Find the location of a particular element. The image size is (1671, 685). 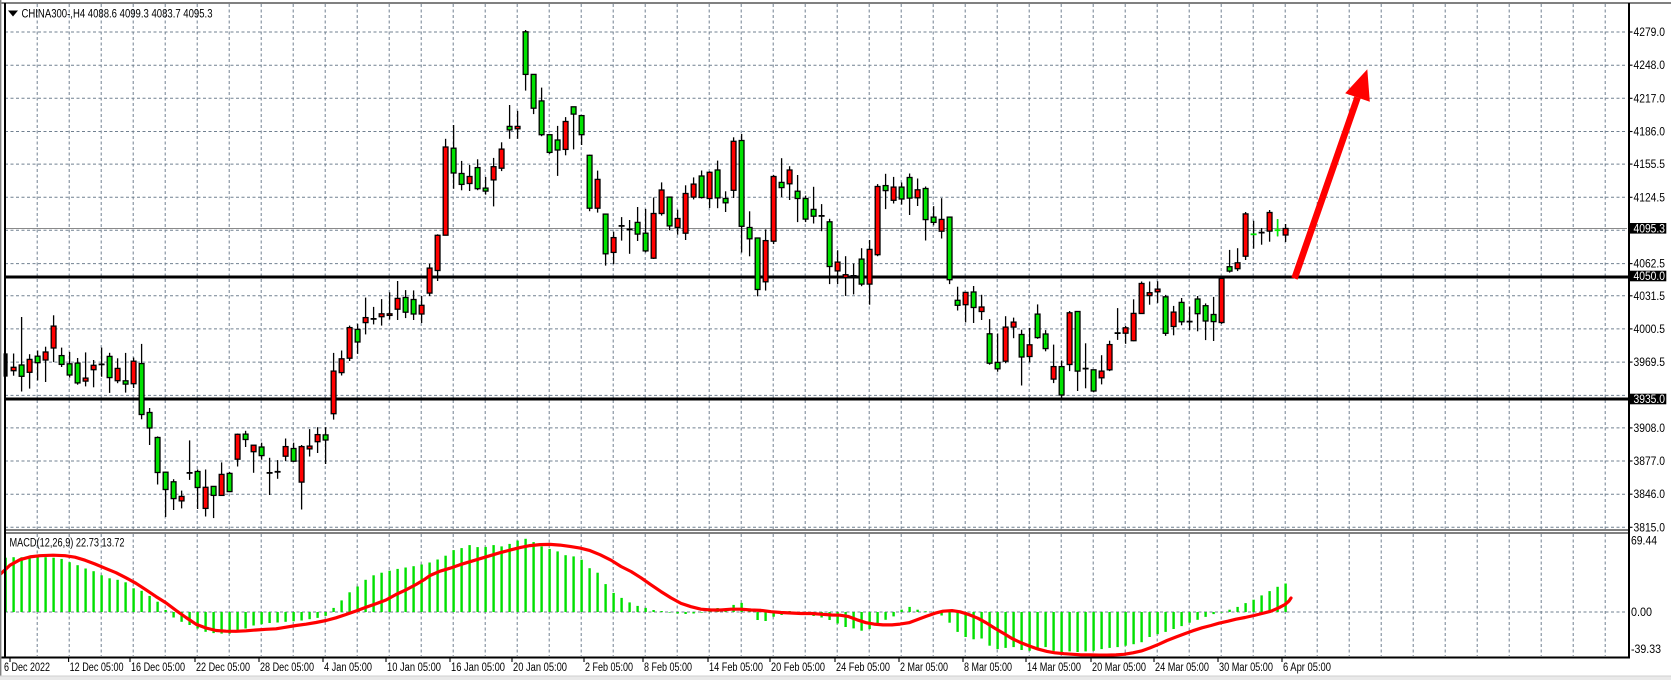

svg-text: 14 Mar 05:00 is located at coordinates (1054, 668).